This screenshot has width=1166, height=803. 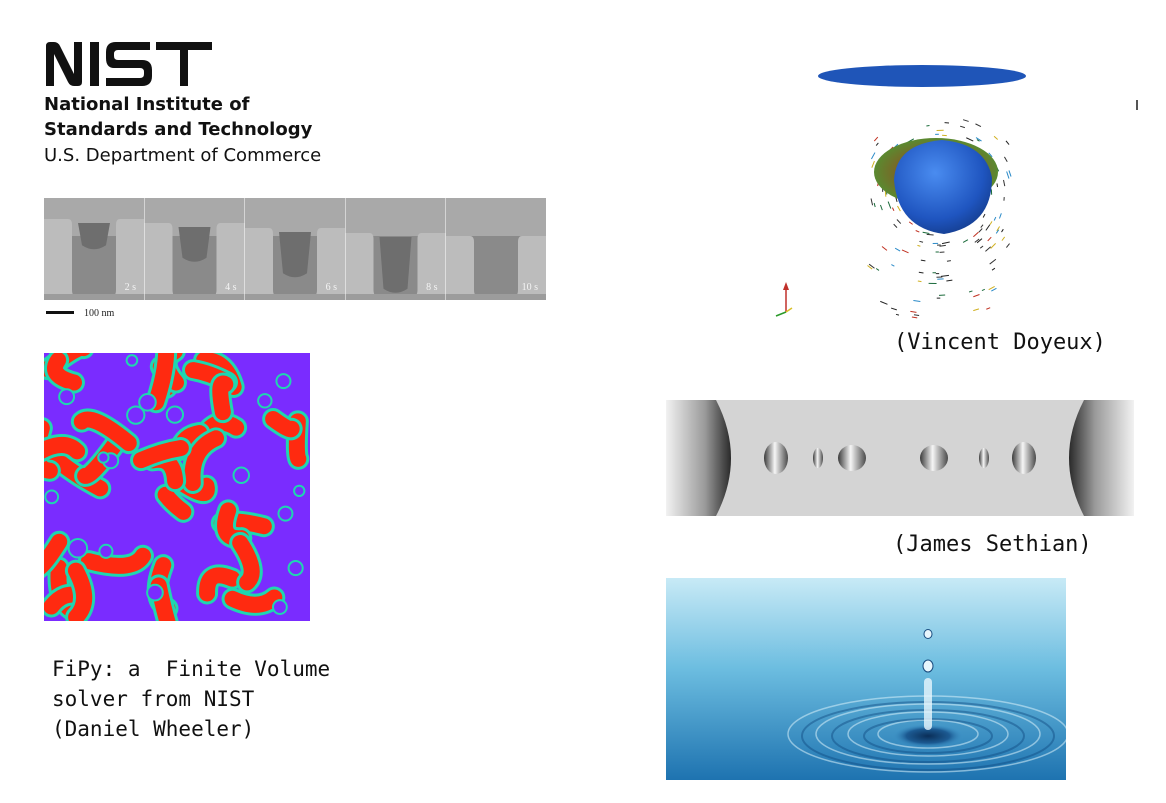 I want to click on axis-triad-icon, so click(x=784, y=299).